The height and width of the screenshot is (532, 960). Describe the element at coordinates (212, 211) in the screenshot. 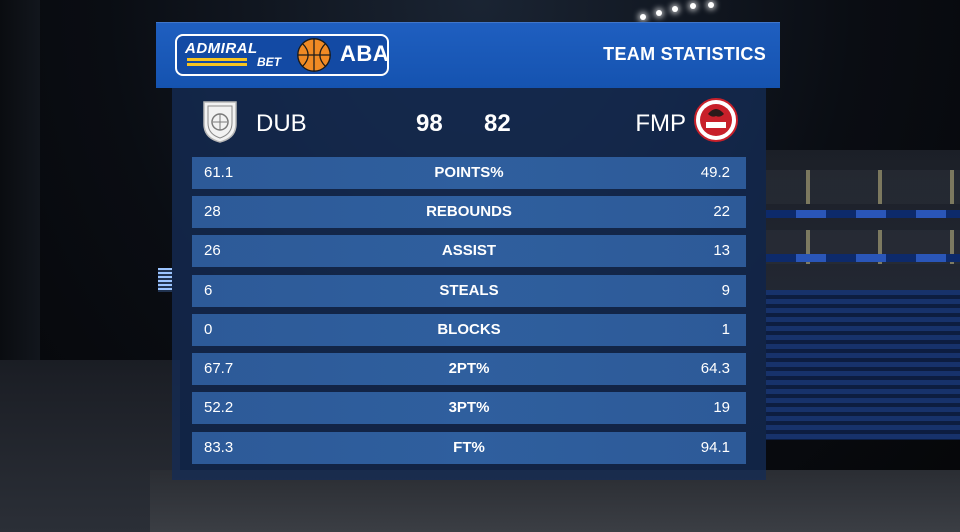

I see `home-stat-value: 28` at that location.